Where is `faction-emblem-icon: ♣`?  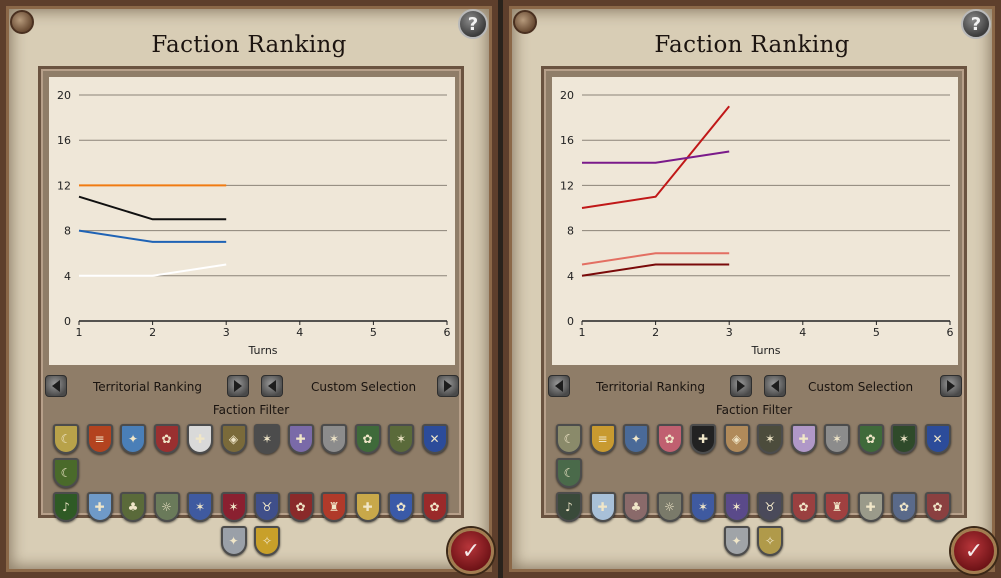
faction-emblem-icon: ♣ is located at coordinates (636, 507).